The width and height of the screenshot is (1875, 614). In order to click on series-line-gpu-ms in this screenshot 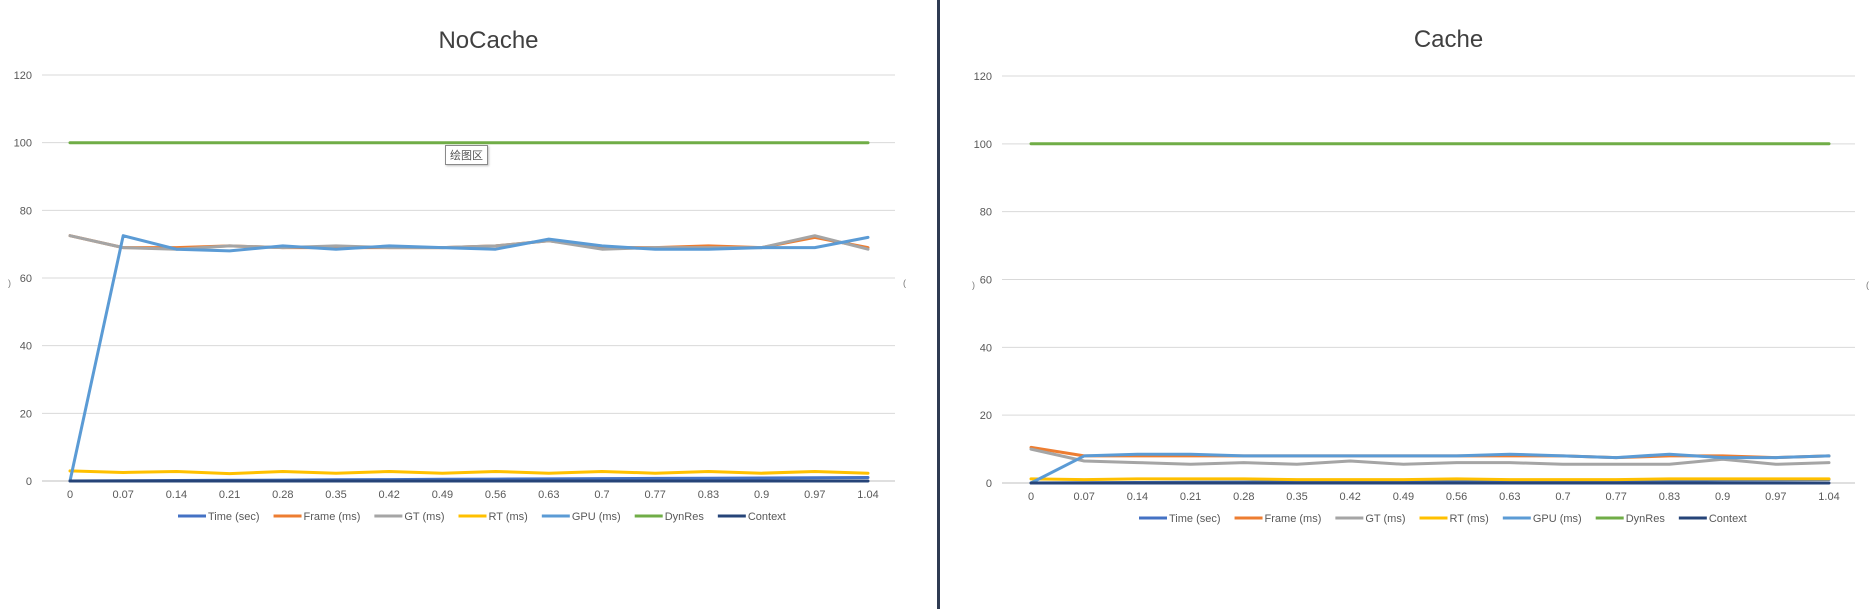, I will do `click(1430, 468)`.